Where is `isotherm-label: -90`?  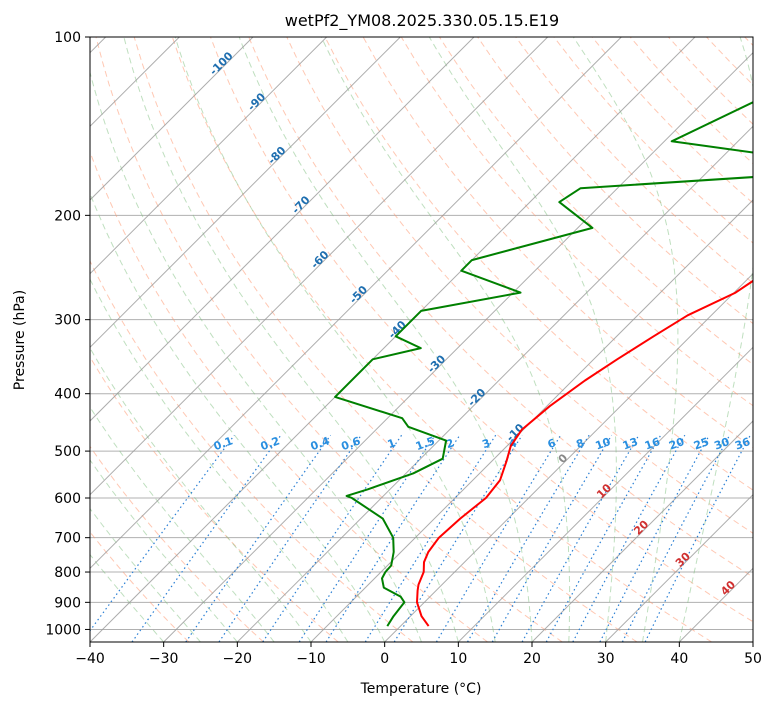 isotherm-label: -90 is located at coordinates (256, 101).